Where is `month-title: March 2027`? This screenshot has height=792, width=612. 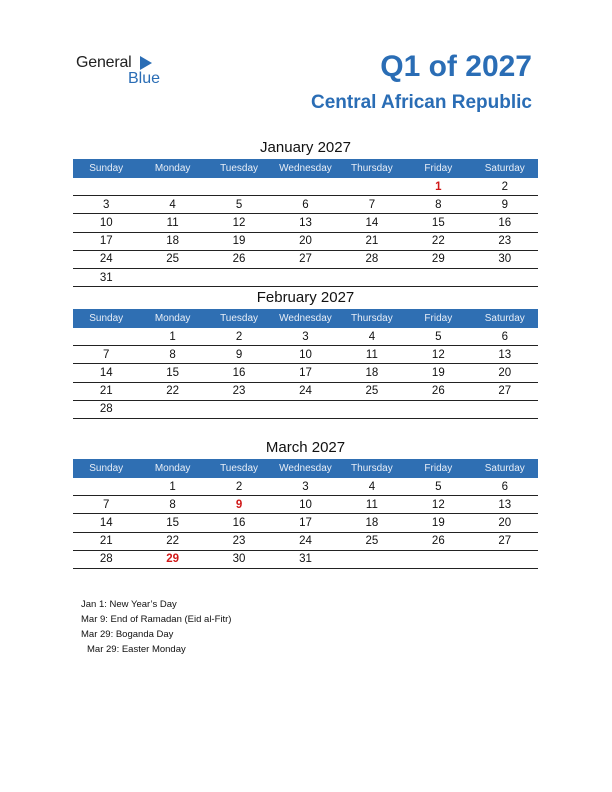 month-title: March 2027 is located at coordinates (305, 447).